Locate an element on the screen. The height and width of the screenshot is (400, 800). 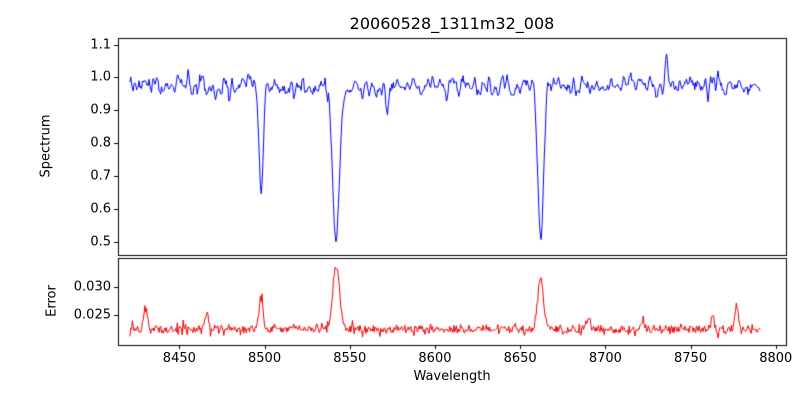
ylabel-error: Error is located at coordinates (52, 301).